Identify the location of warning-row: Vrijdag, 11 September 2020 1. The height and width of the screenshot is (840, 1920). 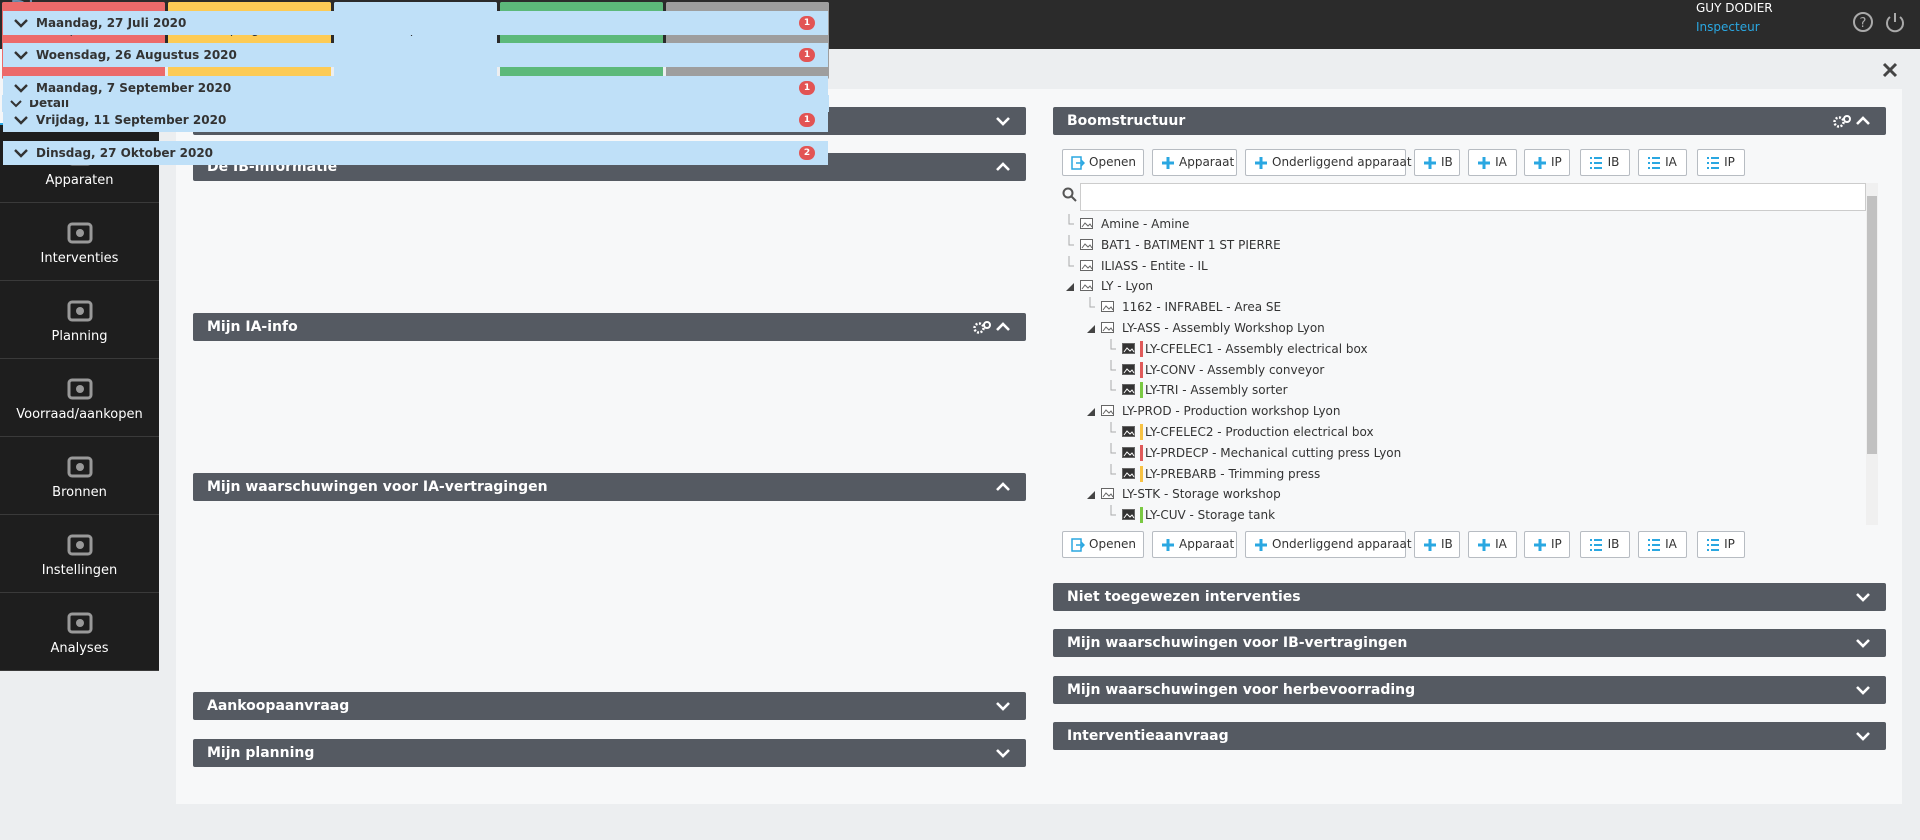
(415, 120).